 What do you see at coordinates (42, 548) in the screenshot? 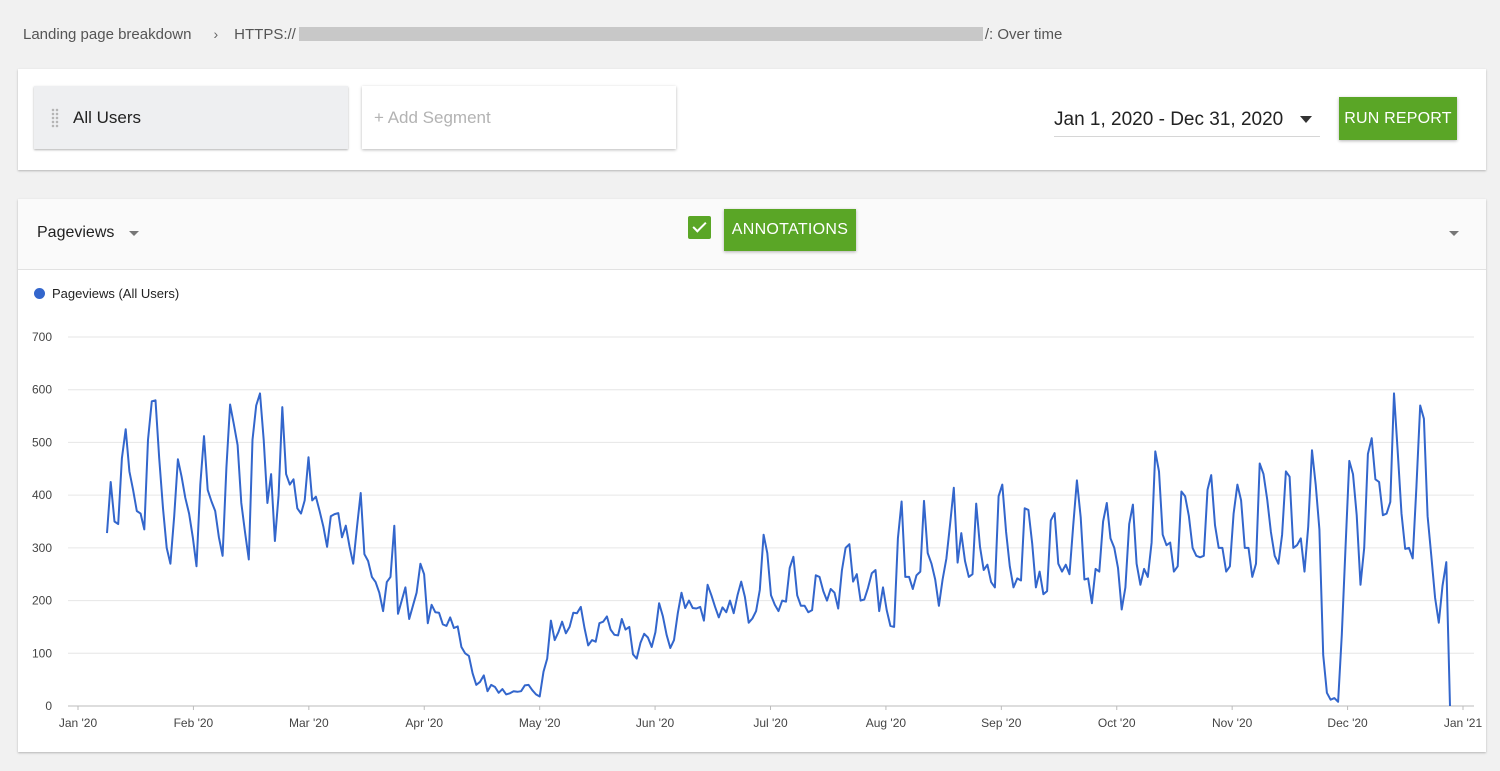
I see `y-tick-label: 300` at bounding box center [42, 548].